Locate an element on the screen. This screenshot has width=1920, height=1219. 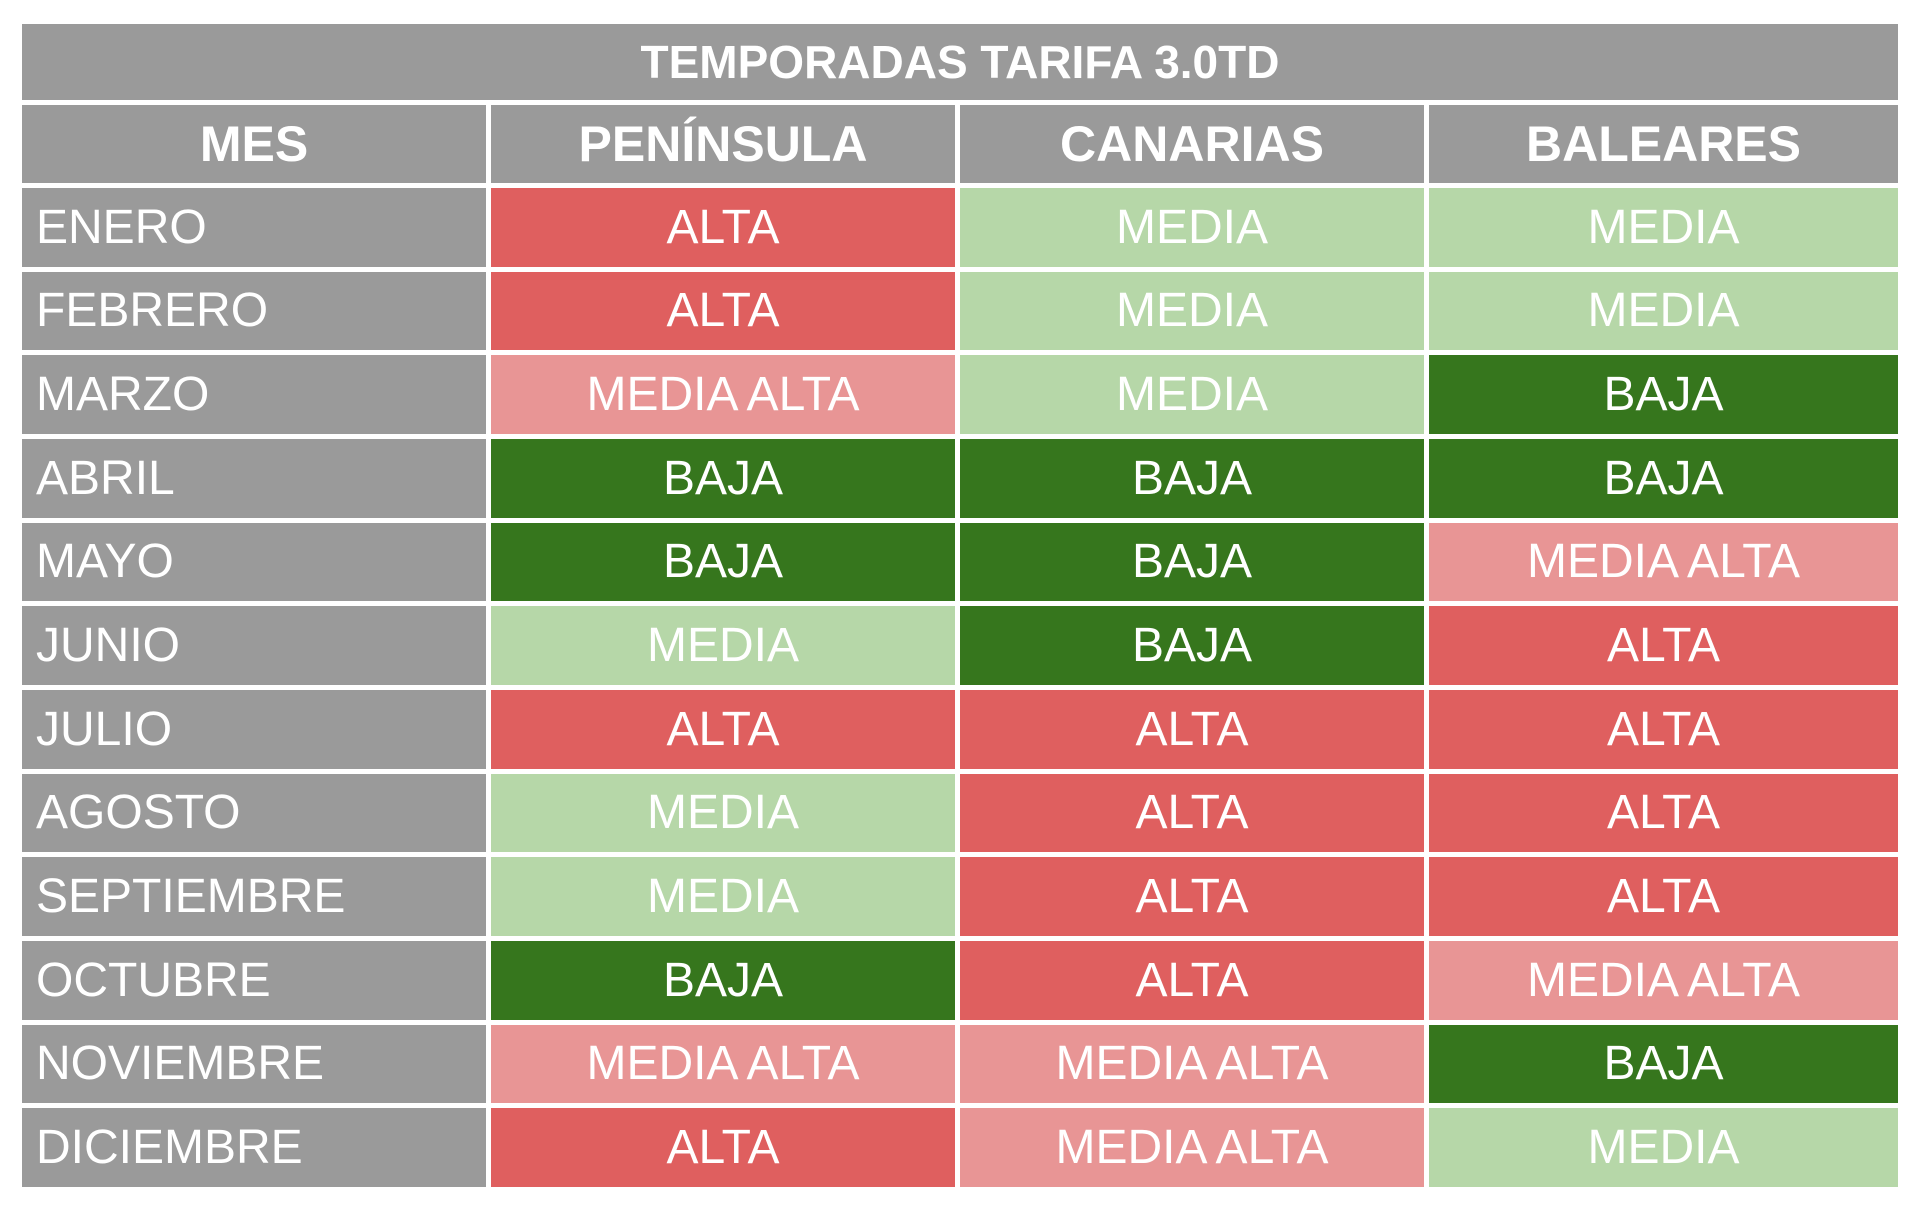
table-row: OCTUBRE BAJA ALTA MEDIA ALTA is located at coordinates (960, 982).